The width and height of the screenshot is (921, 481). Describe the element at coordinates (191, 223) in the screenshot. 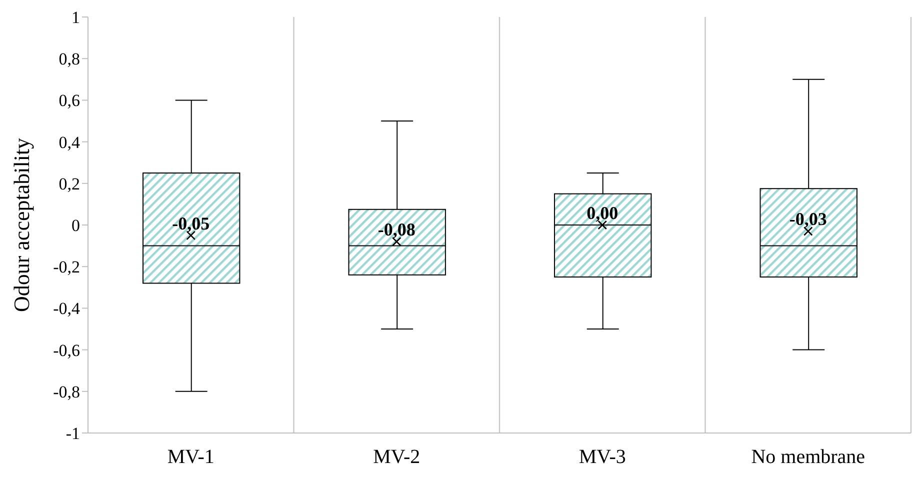

I see `annotation: -0,05` at that location.